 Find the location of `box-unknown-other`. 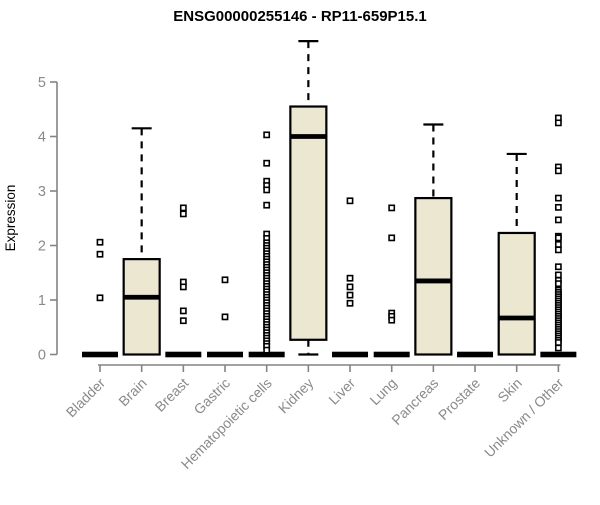

box-unknown-other is located at coordinates (558, 236).